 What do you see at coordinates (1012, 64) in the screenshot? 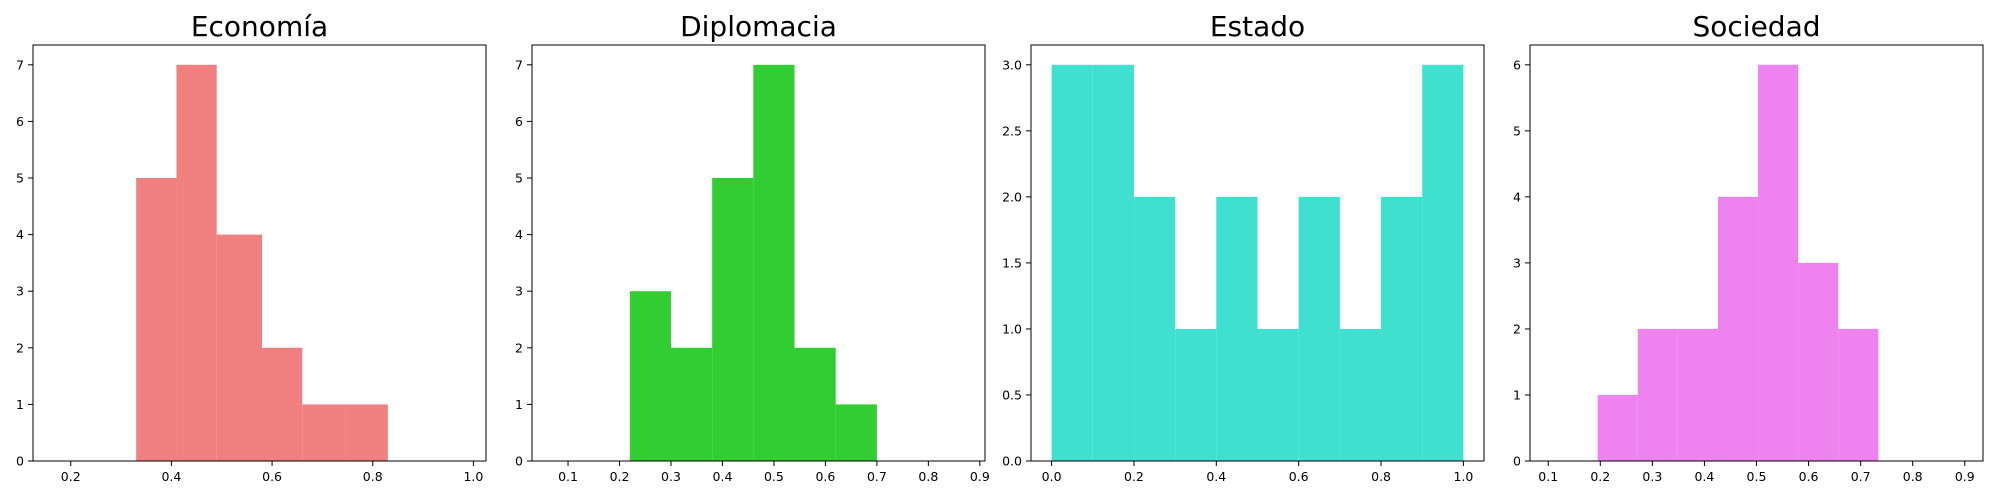
I see `y-tick-label: 3.0` at bounding box center [1012, 64].